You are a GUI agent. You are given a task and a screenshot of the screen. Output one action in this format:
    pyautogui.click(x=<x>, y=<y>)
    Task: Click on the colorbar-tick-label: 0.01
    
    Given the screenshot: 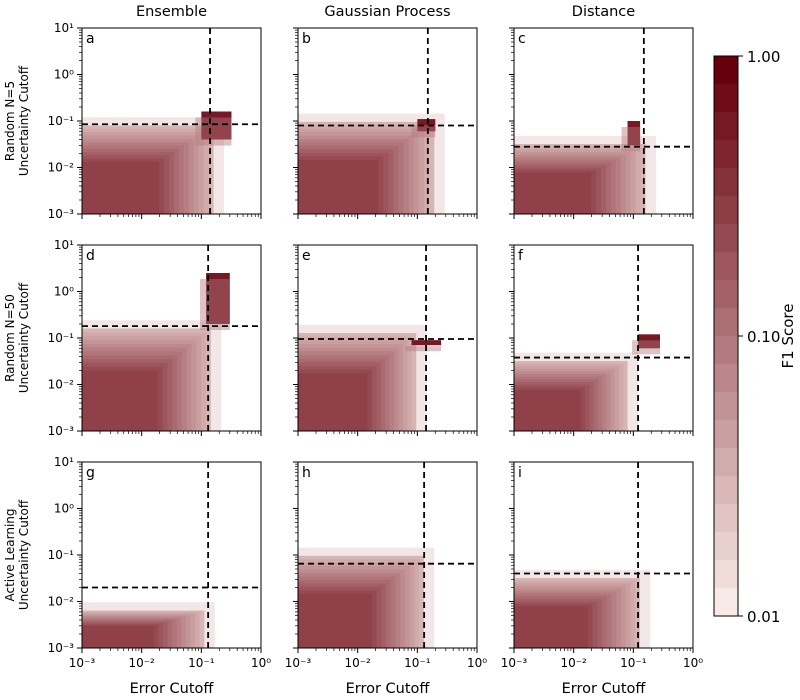 What is the action you would take?
    pyautogui.click(x=763, y=617)
    